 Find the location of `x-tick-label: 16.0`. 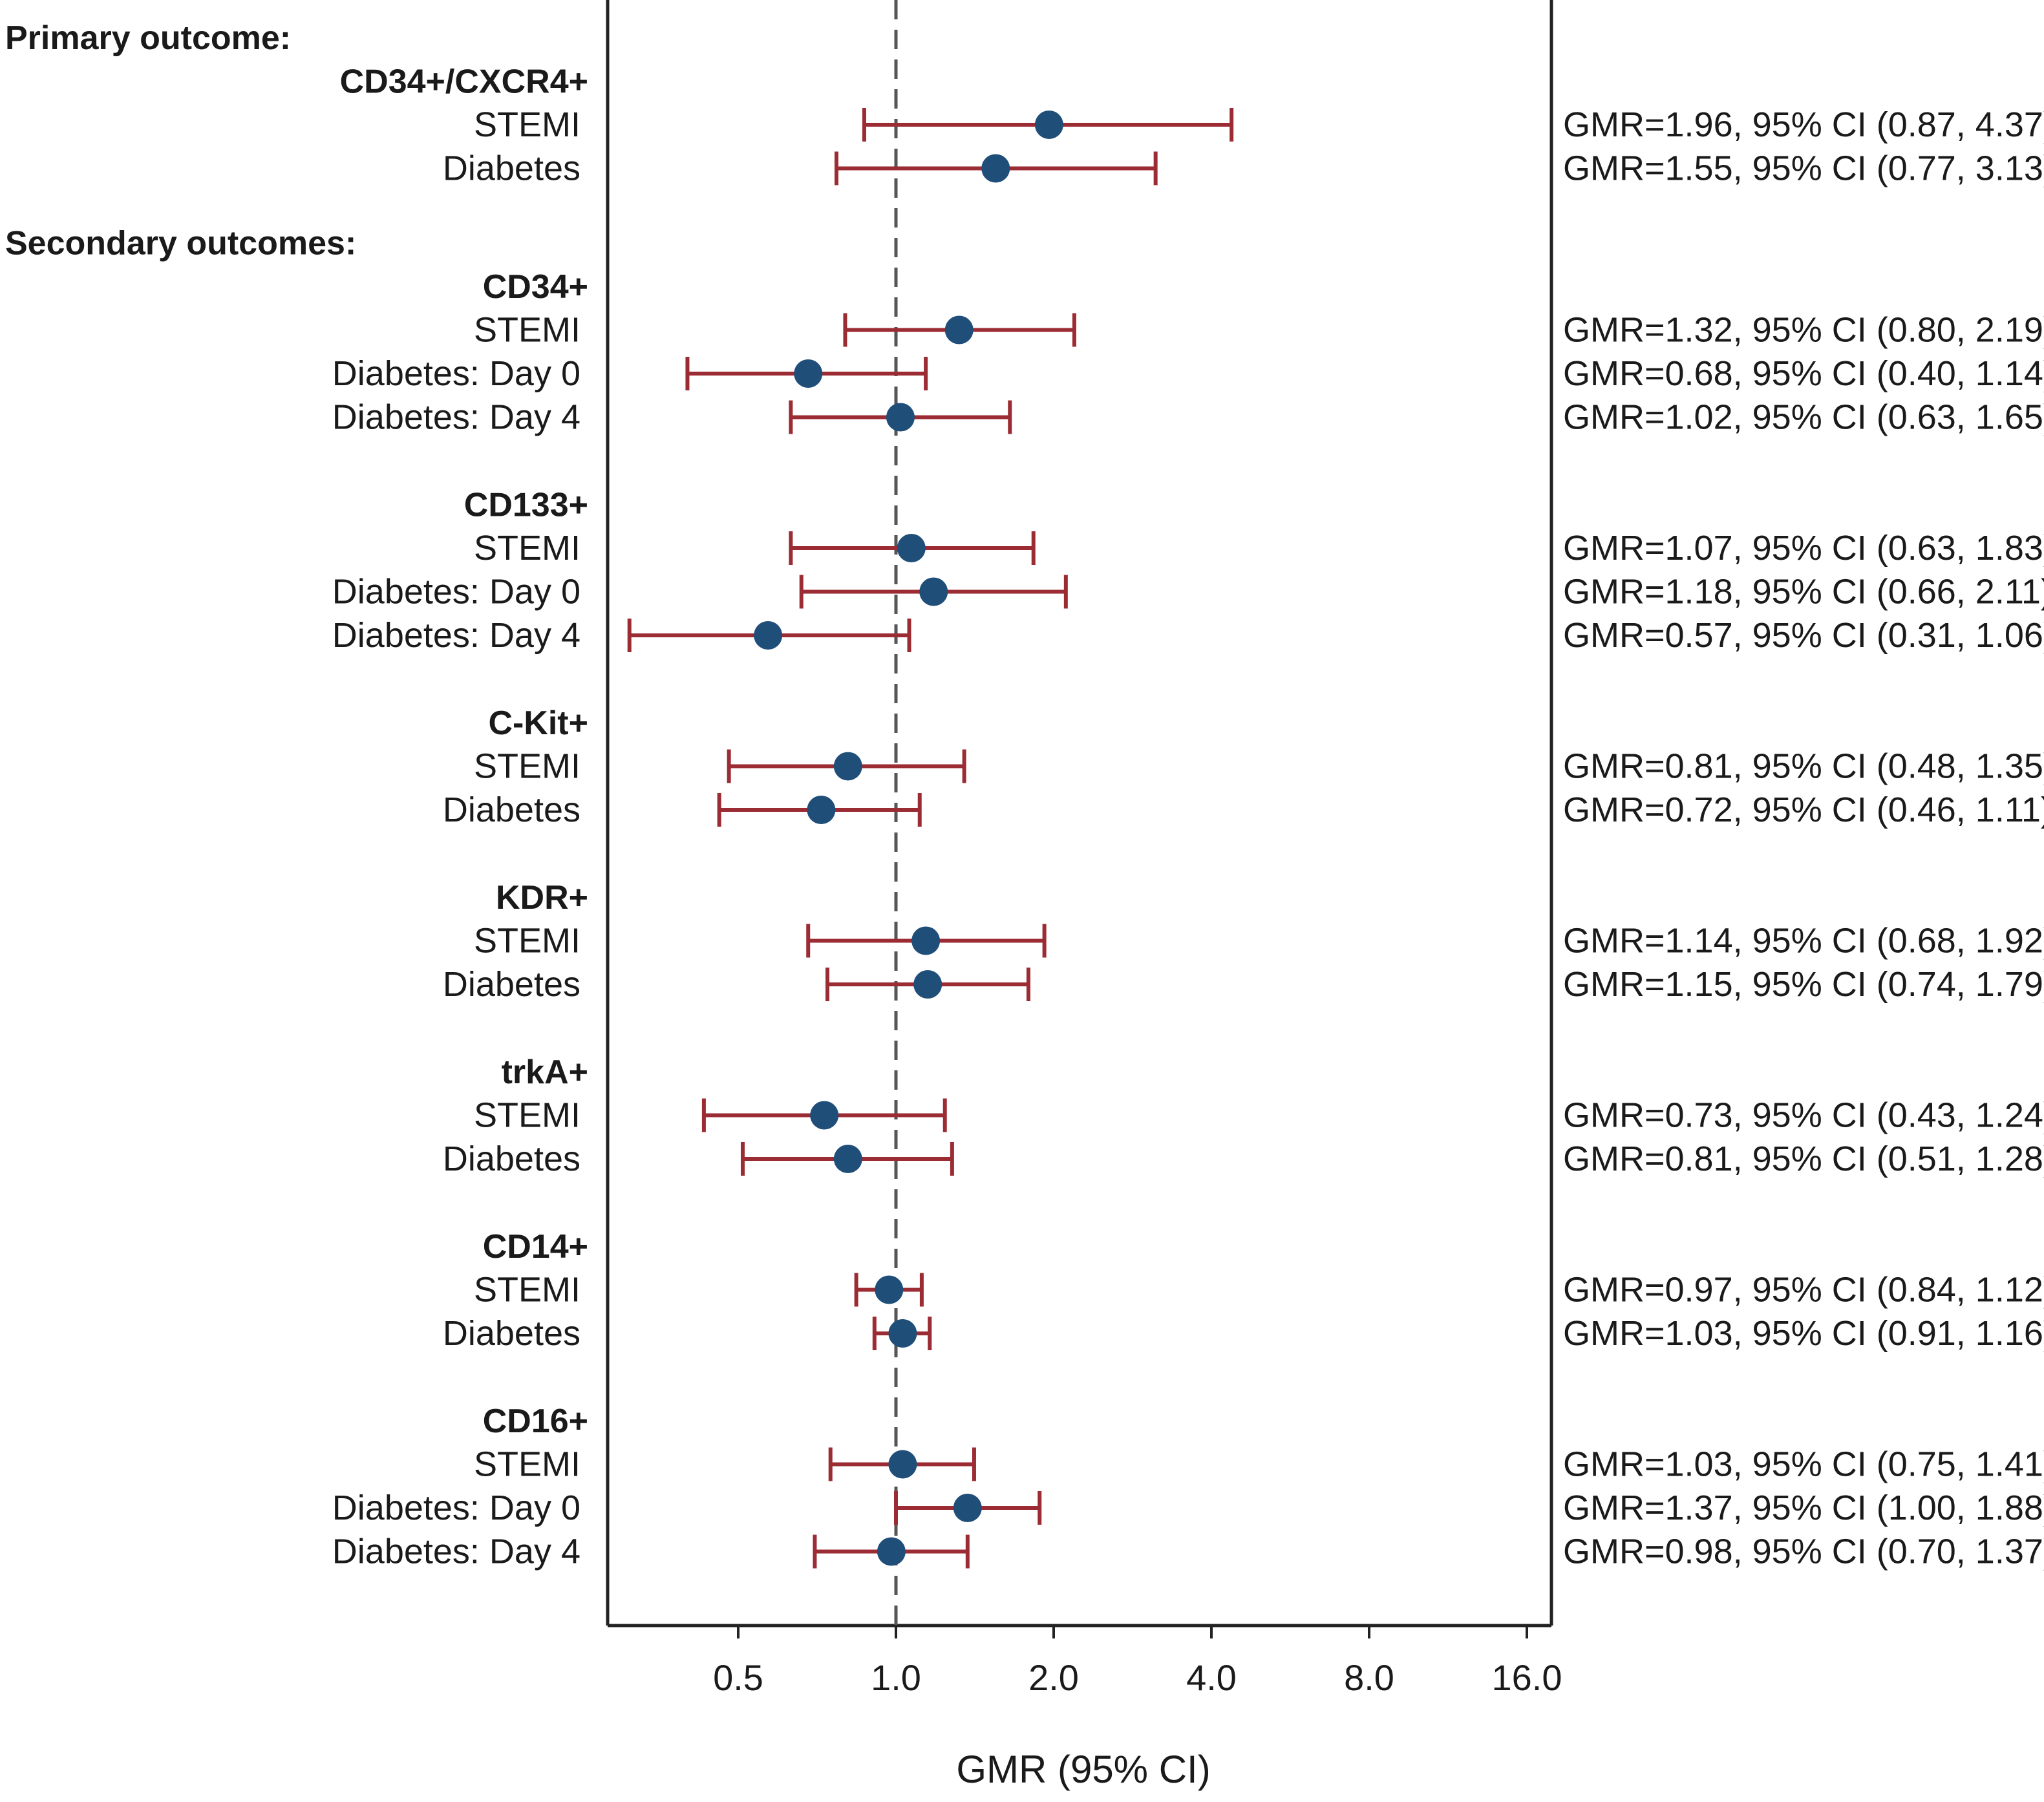

x-tick-label: 16.0 is located at coordinates (1527, 1678).